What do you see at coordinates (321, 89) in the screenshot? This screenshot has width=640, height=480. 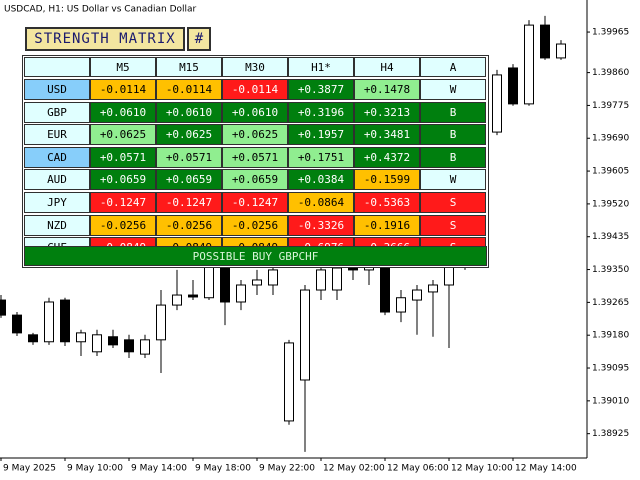 I see `matrix-cell: +0.3877` at bounding box center [321, 89].